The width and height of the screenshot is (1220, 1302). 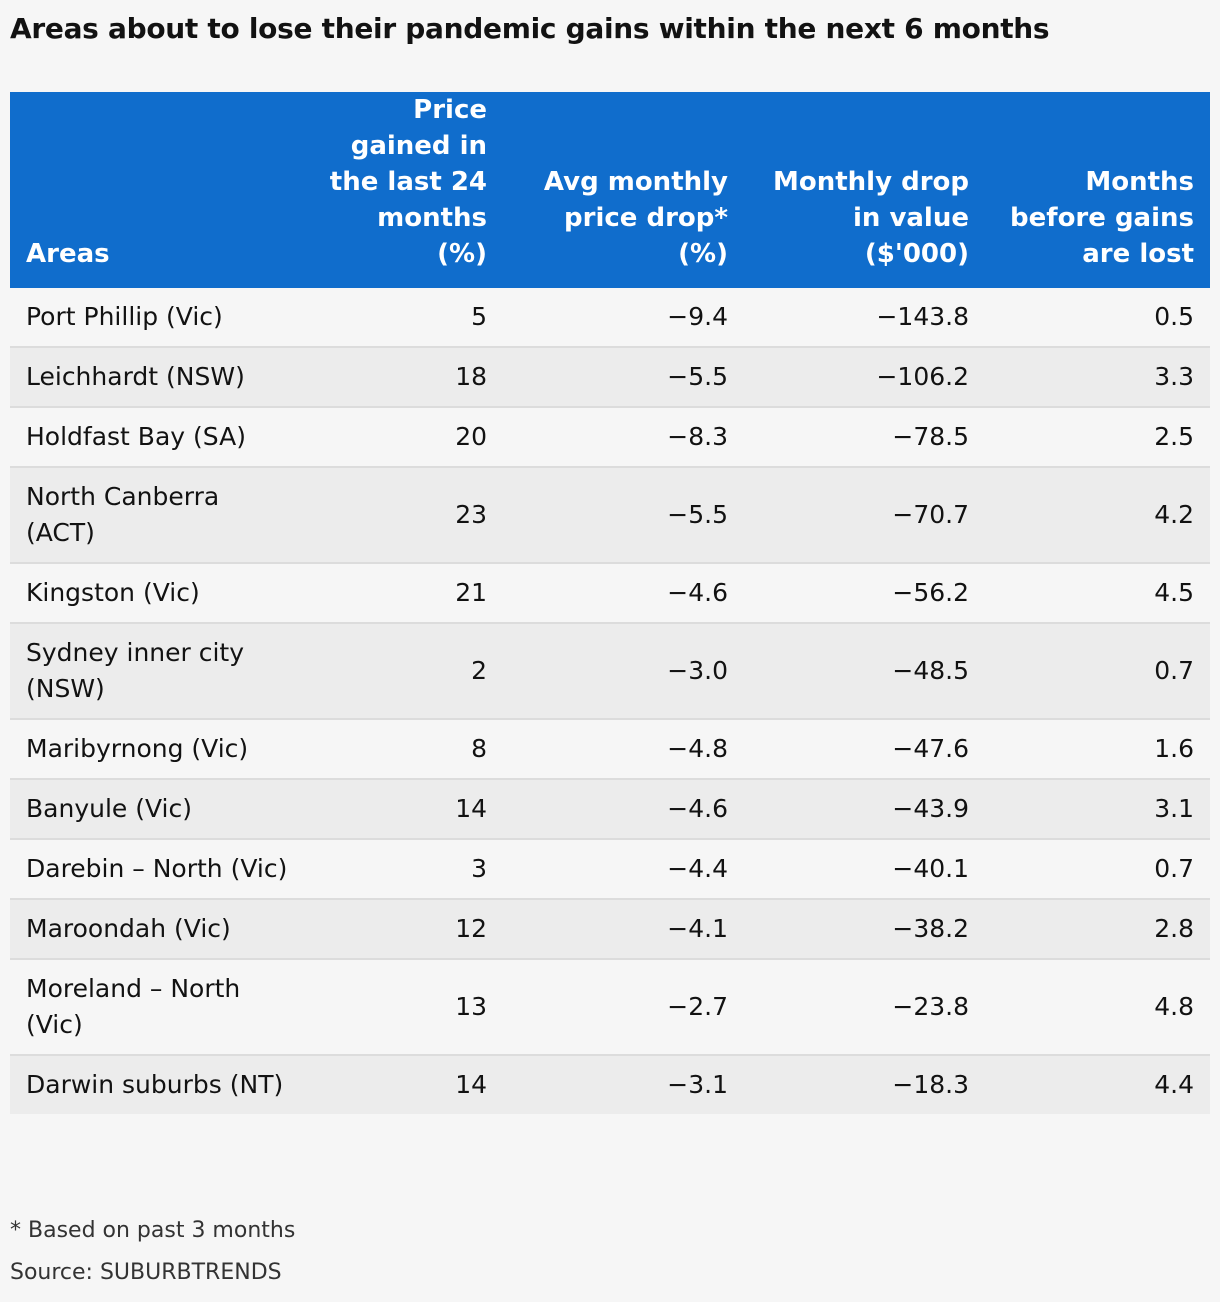 What do you see at coordinates (610, 929) in the screenshot?
I see `table-row: Maroondah (Vic) 12 −4.1 −38.2 2.8` at bounding box center [610, 929].